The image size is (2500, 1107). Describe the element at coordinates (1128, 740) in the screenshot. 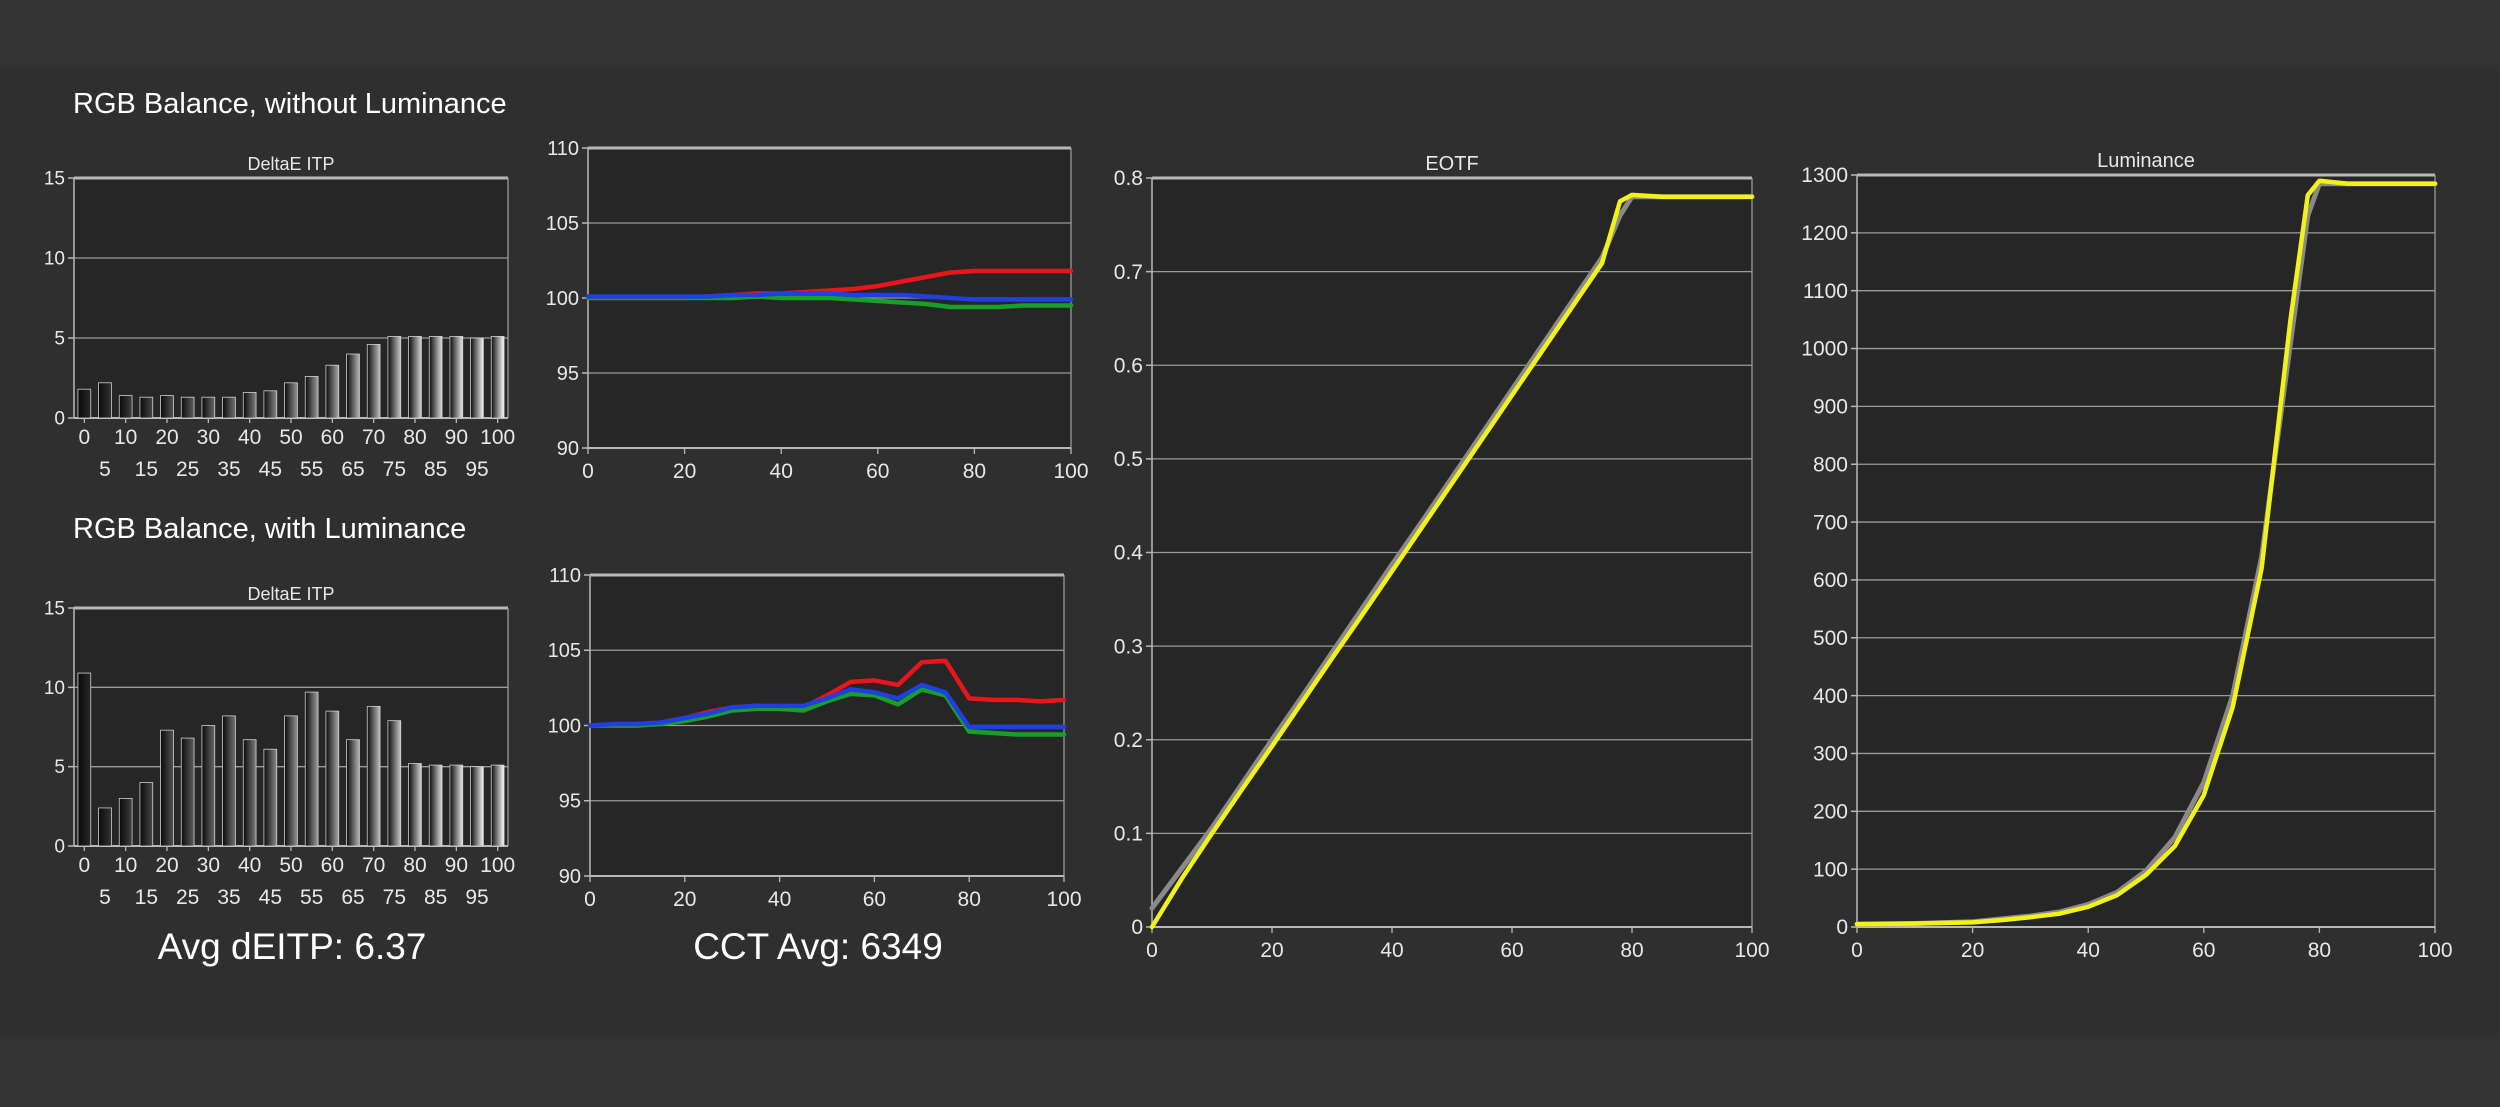

I see `y-tick-label: 0.2` at that location.